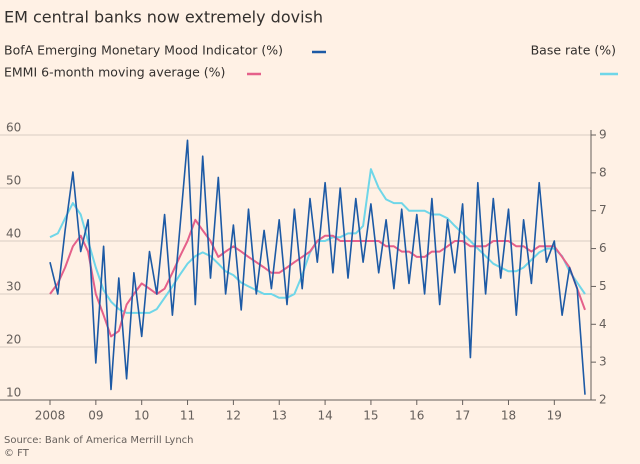 Image resolution: width=640 pixels, height=464 pixels. What do you see at coordinates (508, 416) in the screenshot?
I see `x-tick-label: 18` at bounding box center [508, 416].